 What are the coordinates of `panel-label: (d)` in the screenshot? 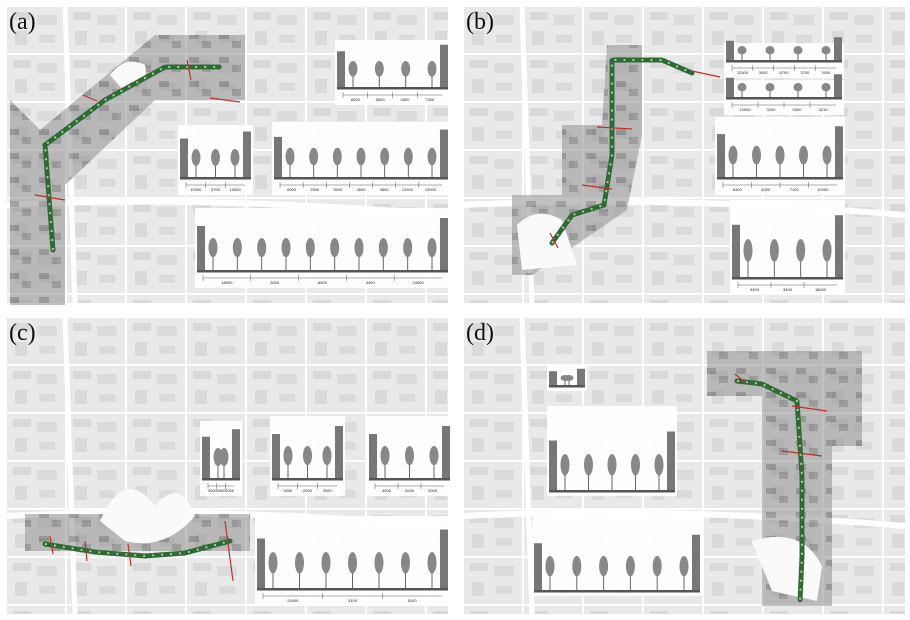 It's located at (480, 333).